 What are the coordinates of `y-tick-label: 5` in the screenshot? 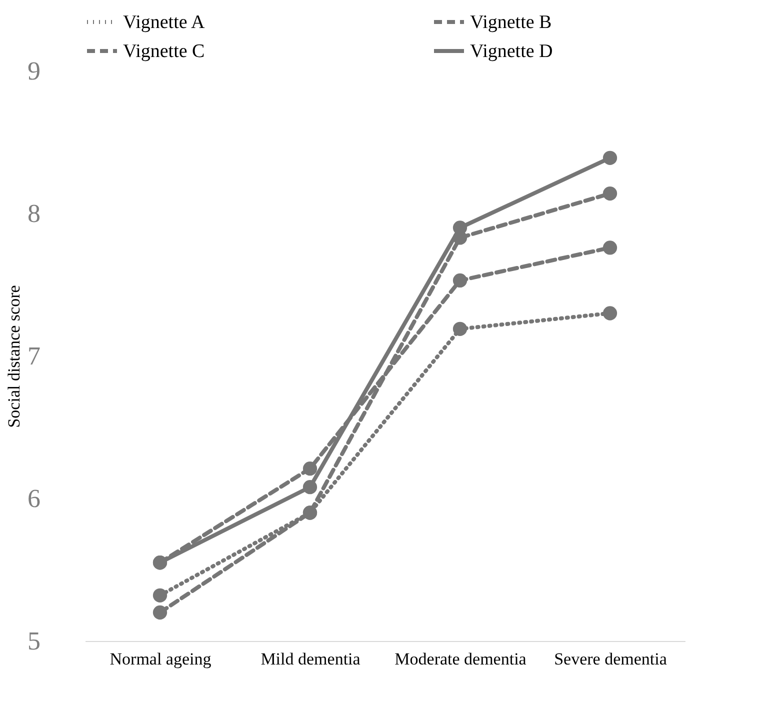 It's located at (34, 641).